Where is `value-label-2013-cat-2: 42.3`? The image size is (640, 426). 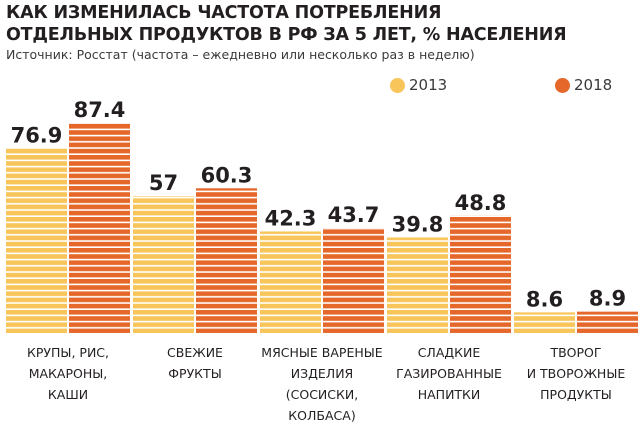 value-label-2013-cat-2: 42.3 is located at coordinates (291, 218).